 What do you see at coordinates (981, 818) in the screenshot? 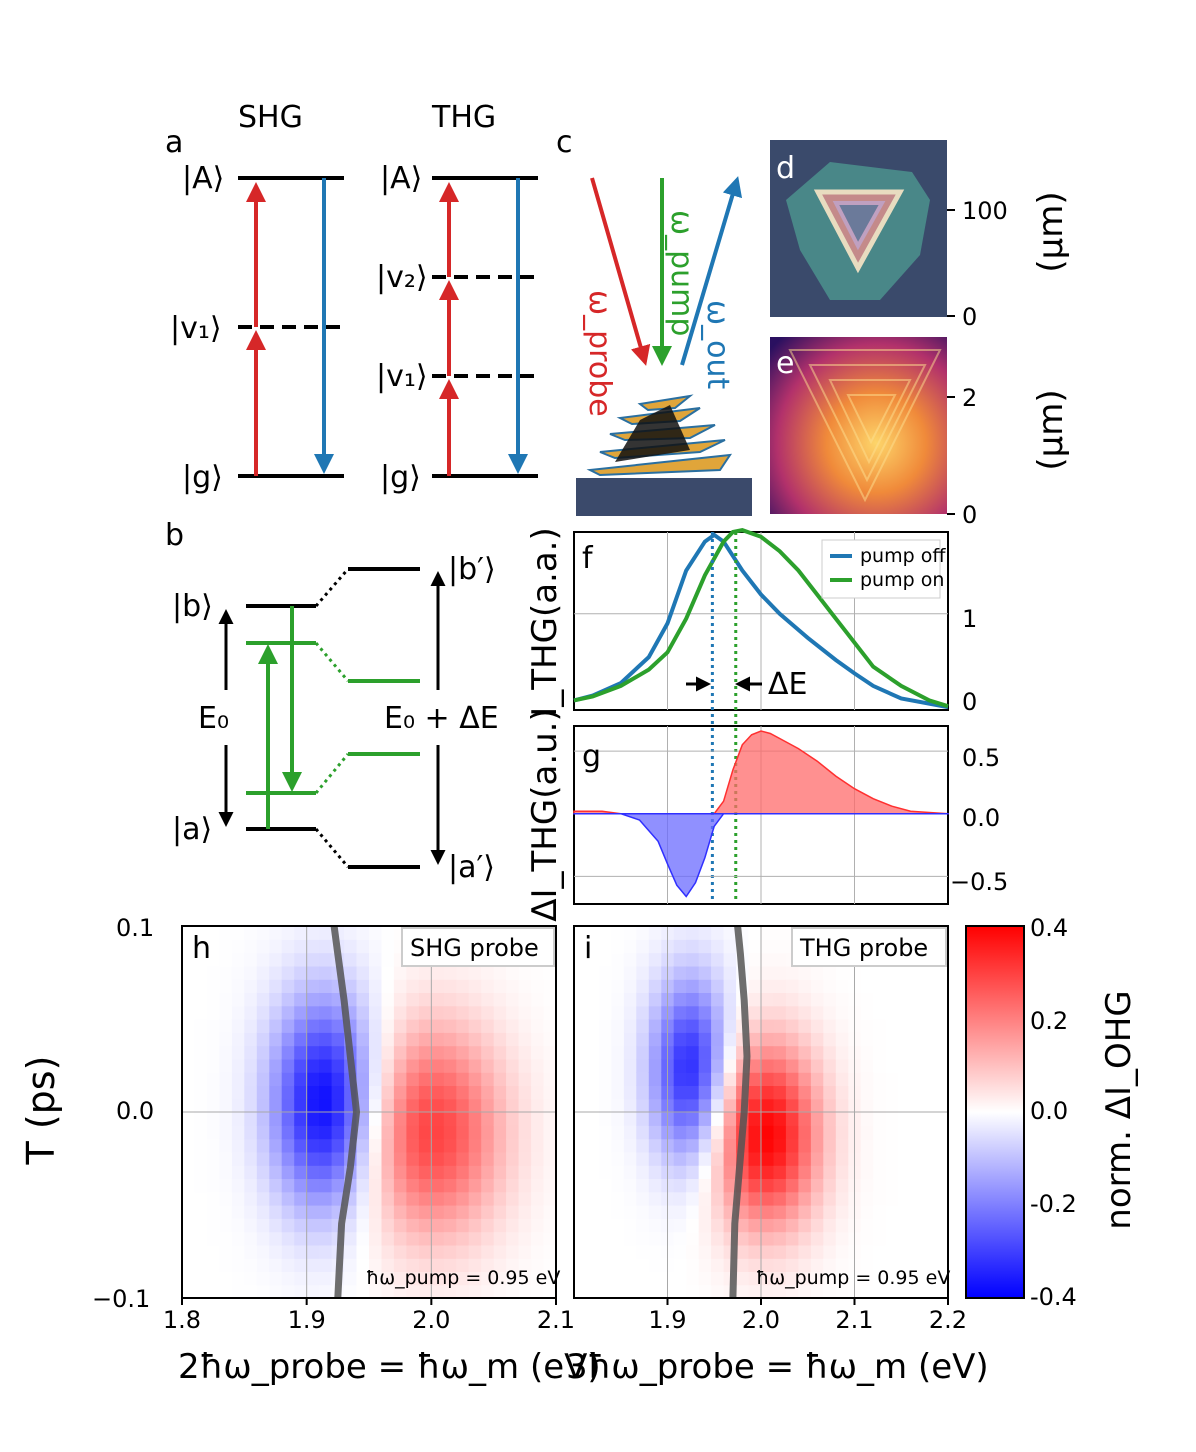
I see `g-y-tick-0.0: 0.0` at bounding box center [981, 818].